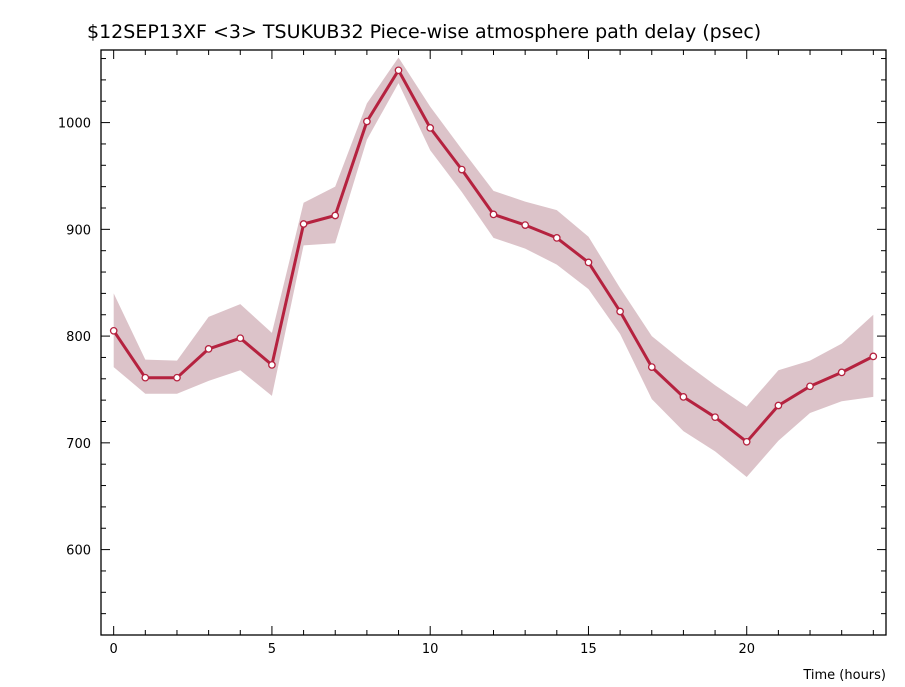  What do you see at coordinates (74, 124) in the screenshot?
I see `y-tick-label: 1000` at bounding box center [74, 124].